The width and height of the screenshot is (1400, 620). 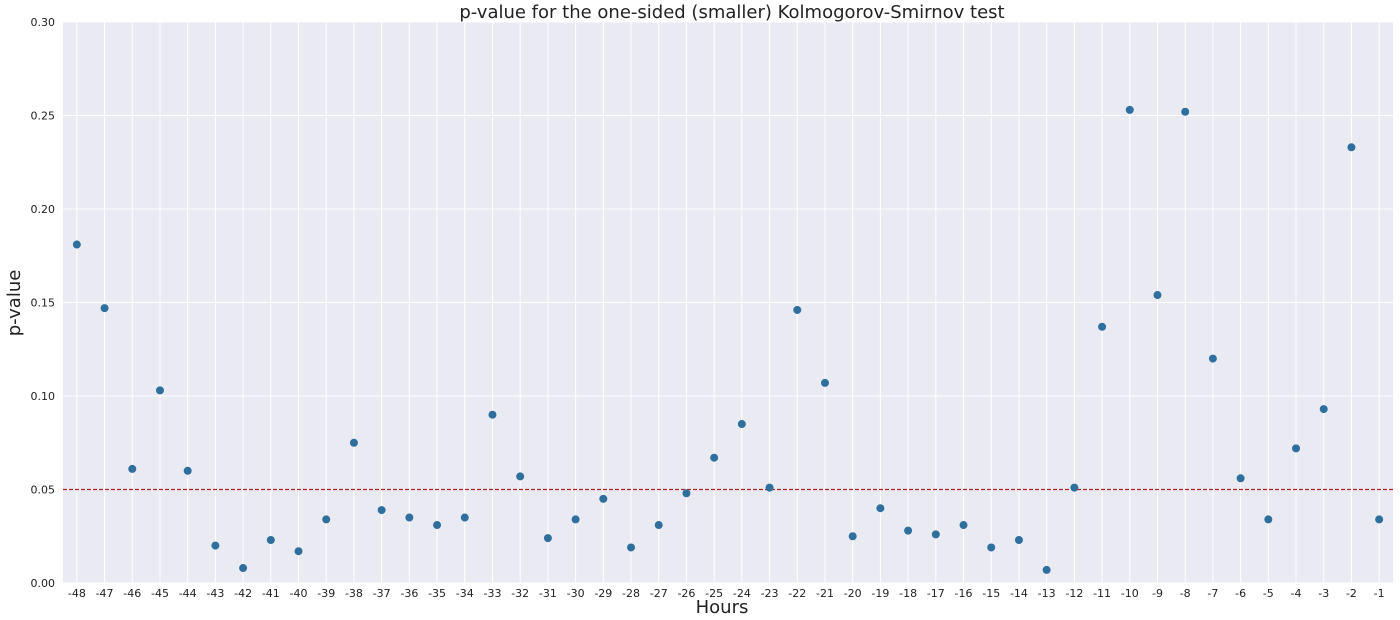 What do you see at coordinates (1268, 593) in the screenshot?
I see `x-tick-label: -5` at bounding box center [1268, 593].